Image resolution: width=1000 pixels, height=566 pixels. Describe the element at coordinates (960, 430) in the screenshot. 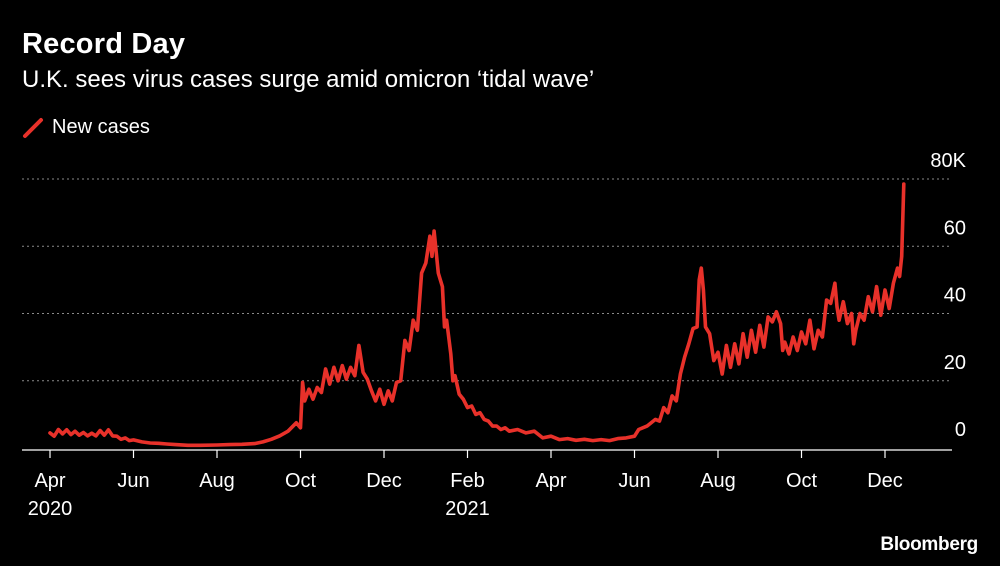

I see `y-tick-label: 0` at that location.